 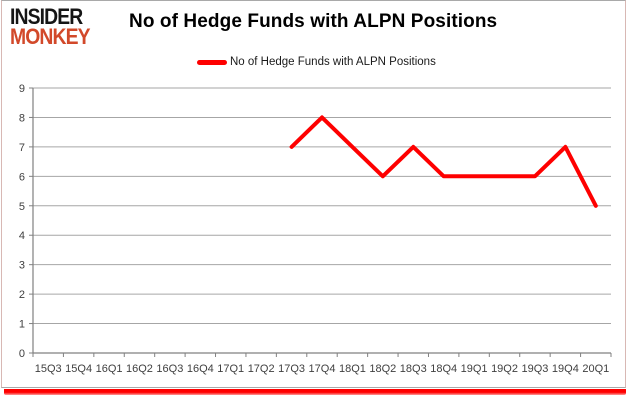 I want to click on x-axis-tick-label: 19Q1, so click(x=474, y=369).